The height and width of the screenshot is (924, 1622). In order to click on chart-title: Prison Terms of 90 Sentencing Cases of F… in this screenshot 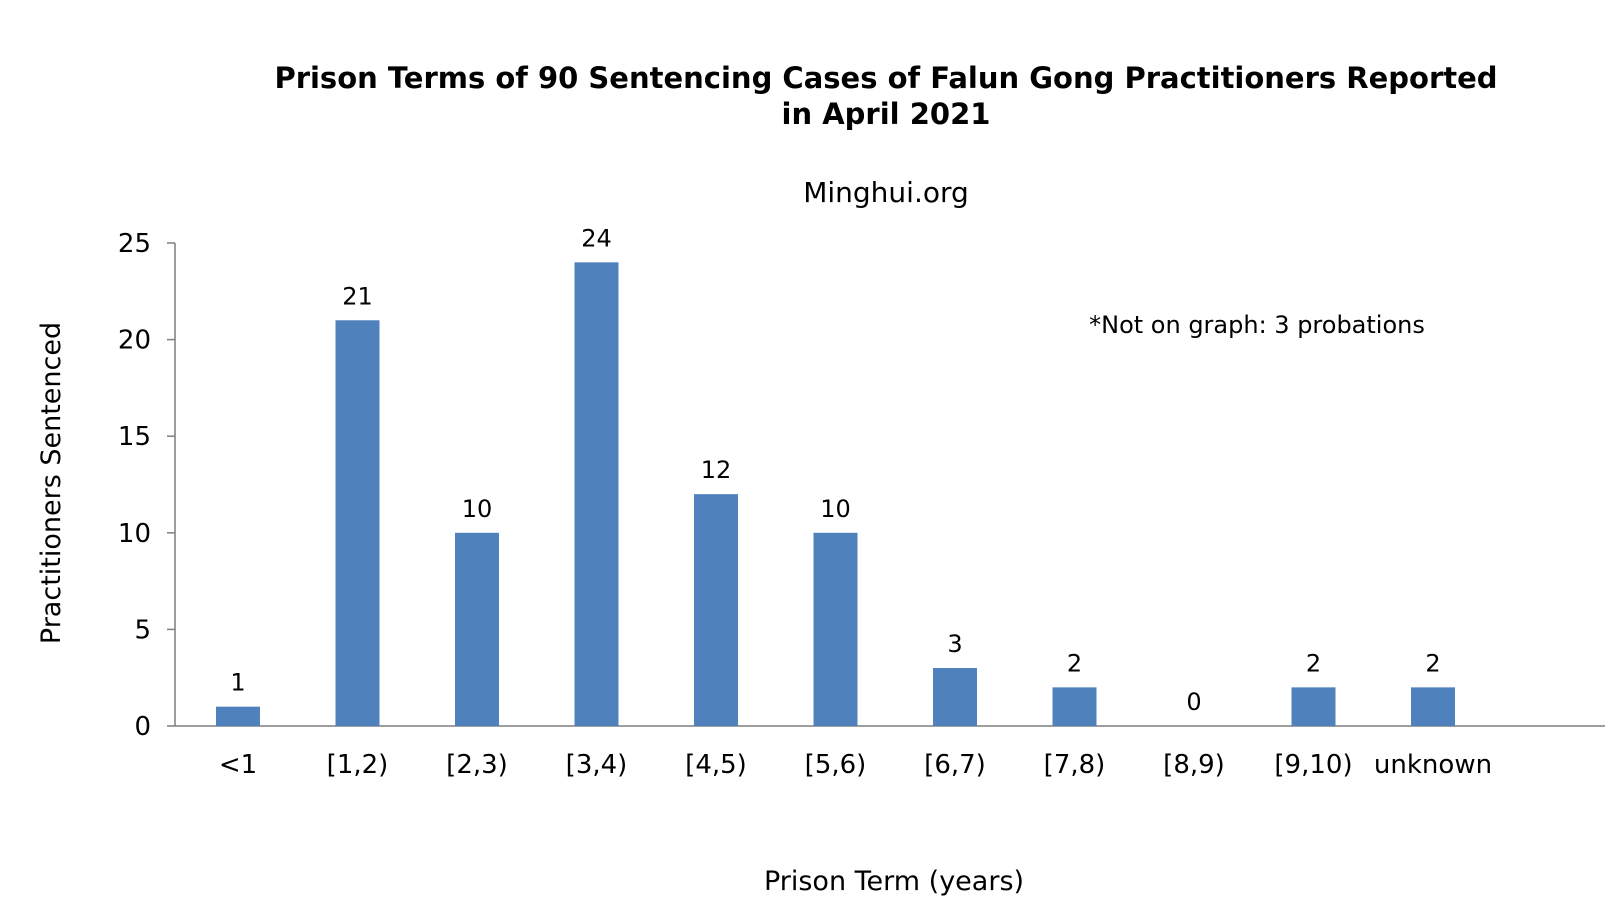, I will do `click(885, 78)`.